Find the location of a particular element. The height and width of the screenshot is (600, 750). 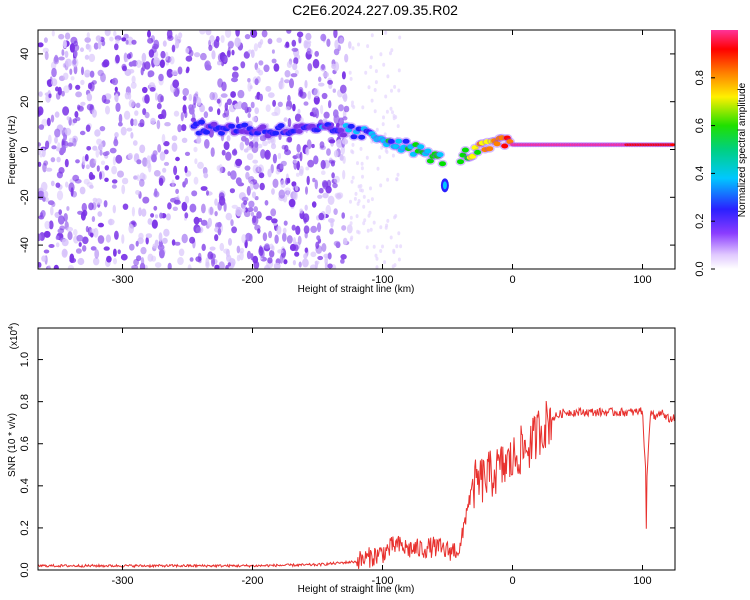

snr-ytick-label: 0.0 is located at coordinates (25, 569).